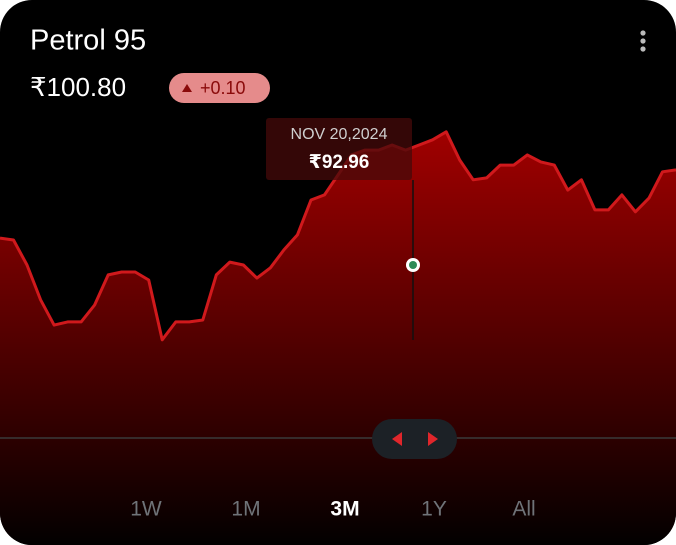 Image resolution: width=676 pixels, height=545 pixels. I want to click on crosshair-marker-dot, so click(413, 265).